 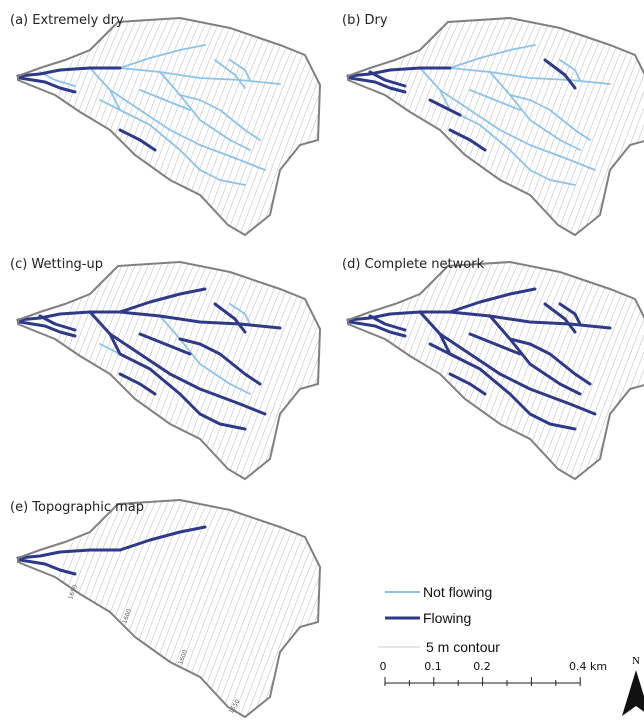 I want to click on legend-label: 5 m contour, so click(x=463, y=647).